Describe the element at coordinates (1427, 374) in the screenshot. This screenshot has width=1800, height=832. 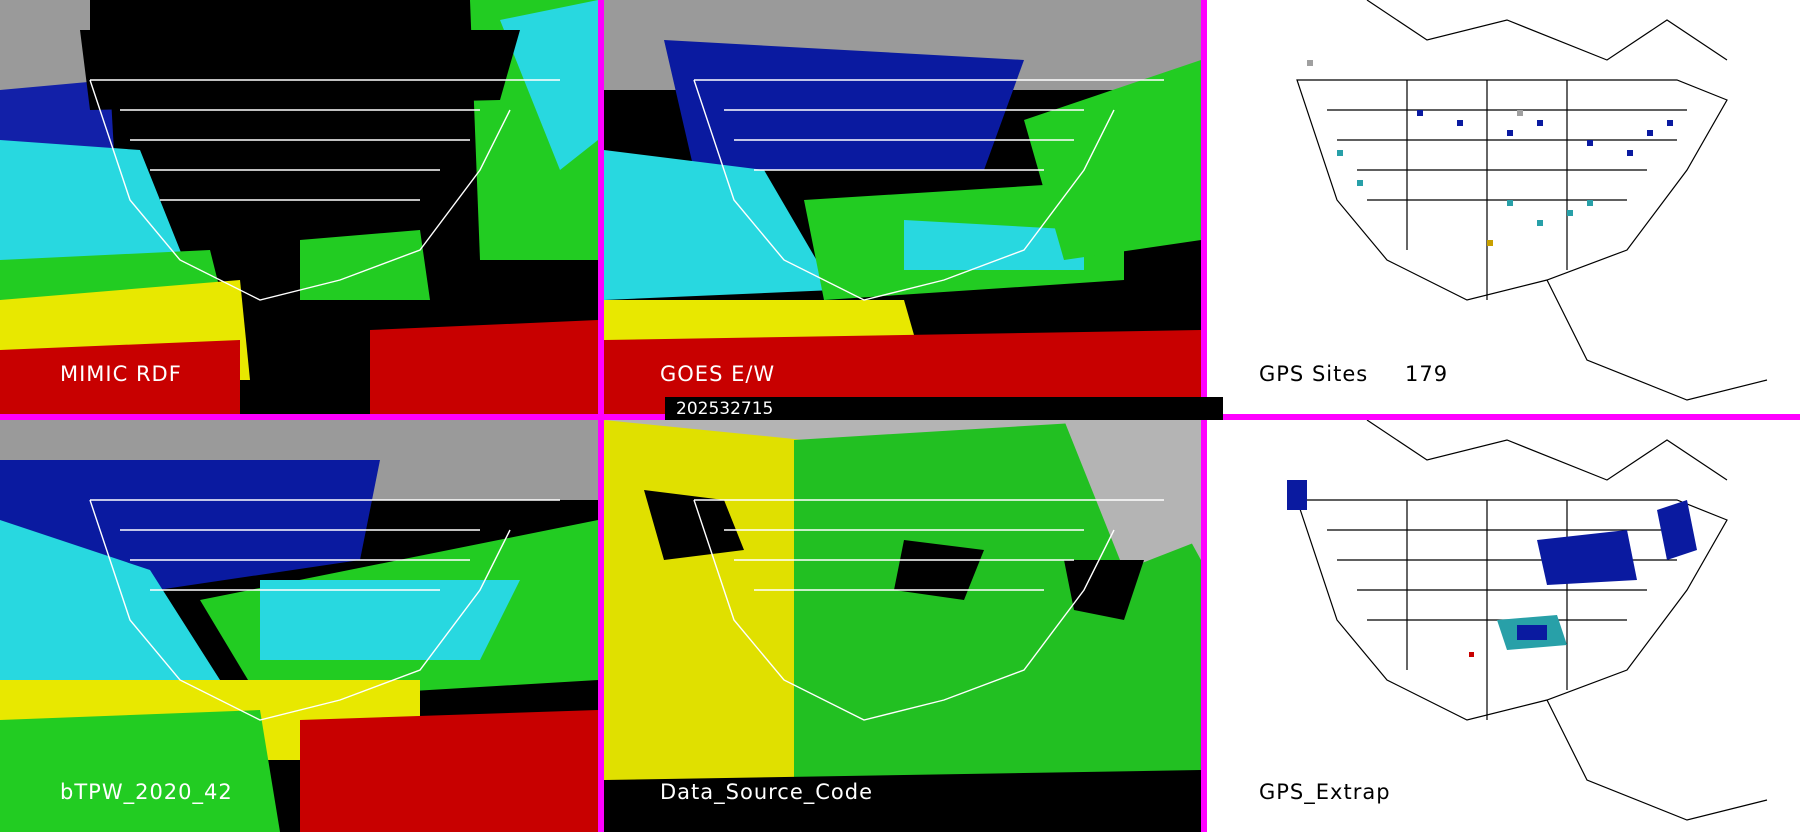
I see `gps-site-count: 179` at that location.